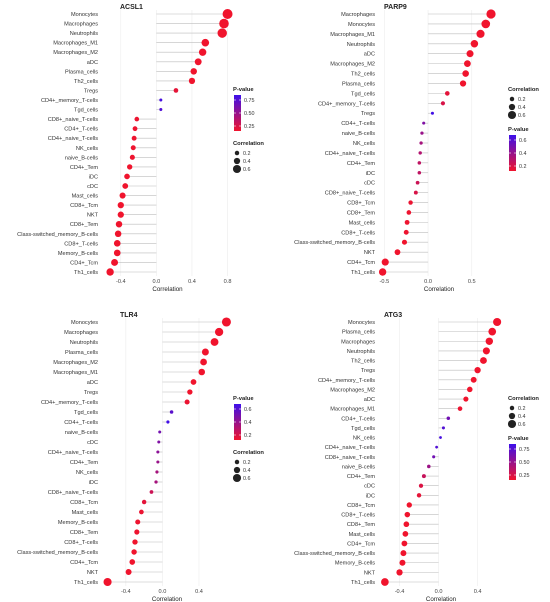  Describe the element at coordinates (248, 453) in the screenshot. I see `correlation-legend-title: Correlation` at that location.